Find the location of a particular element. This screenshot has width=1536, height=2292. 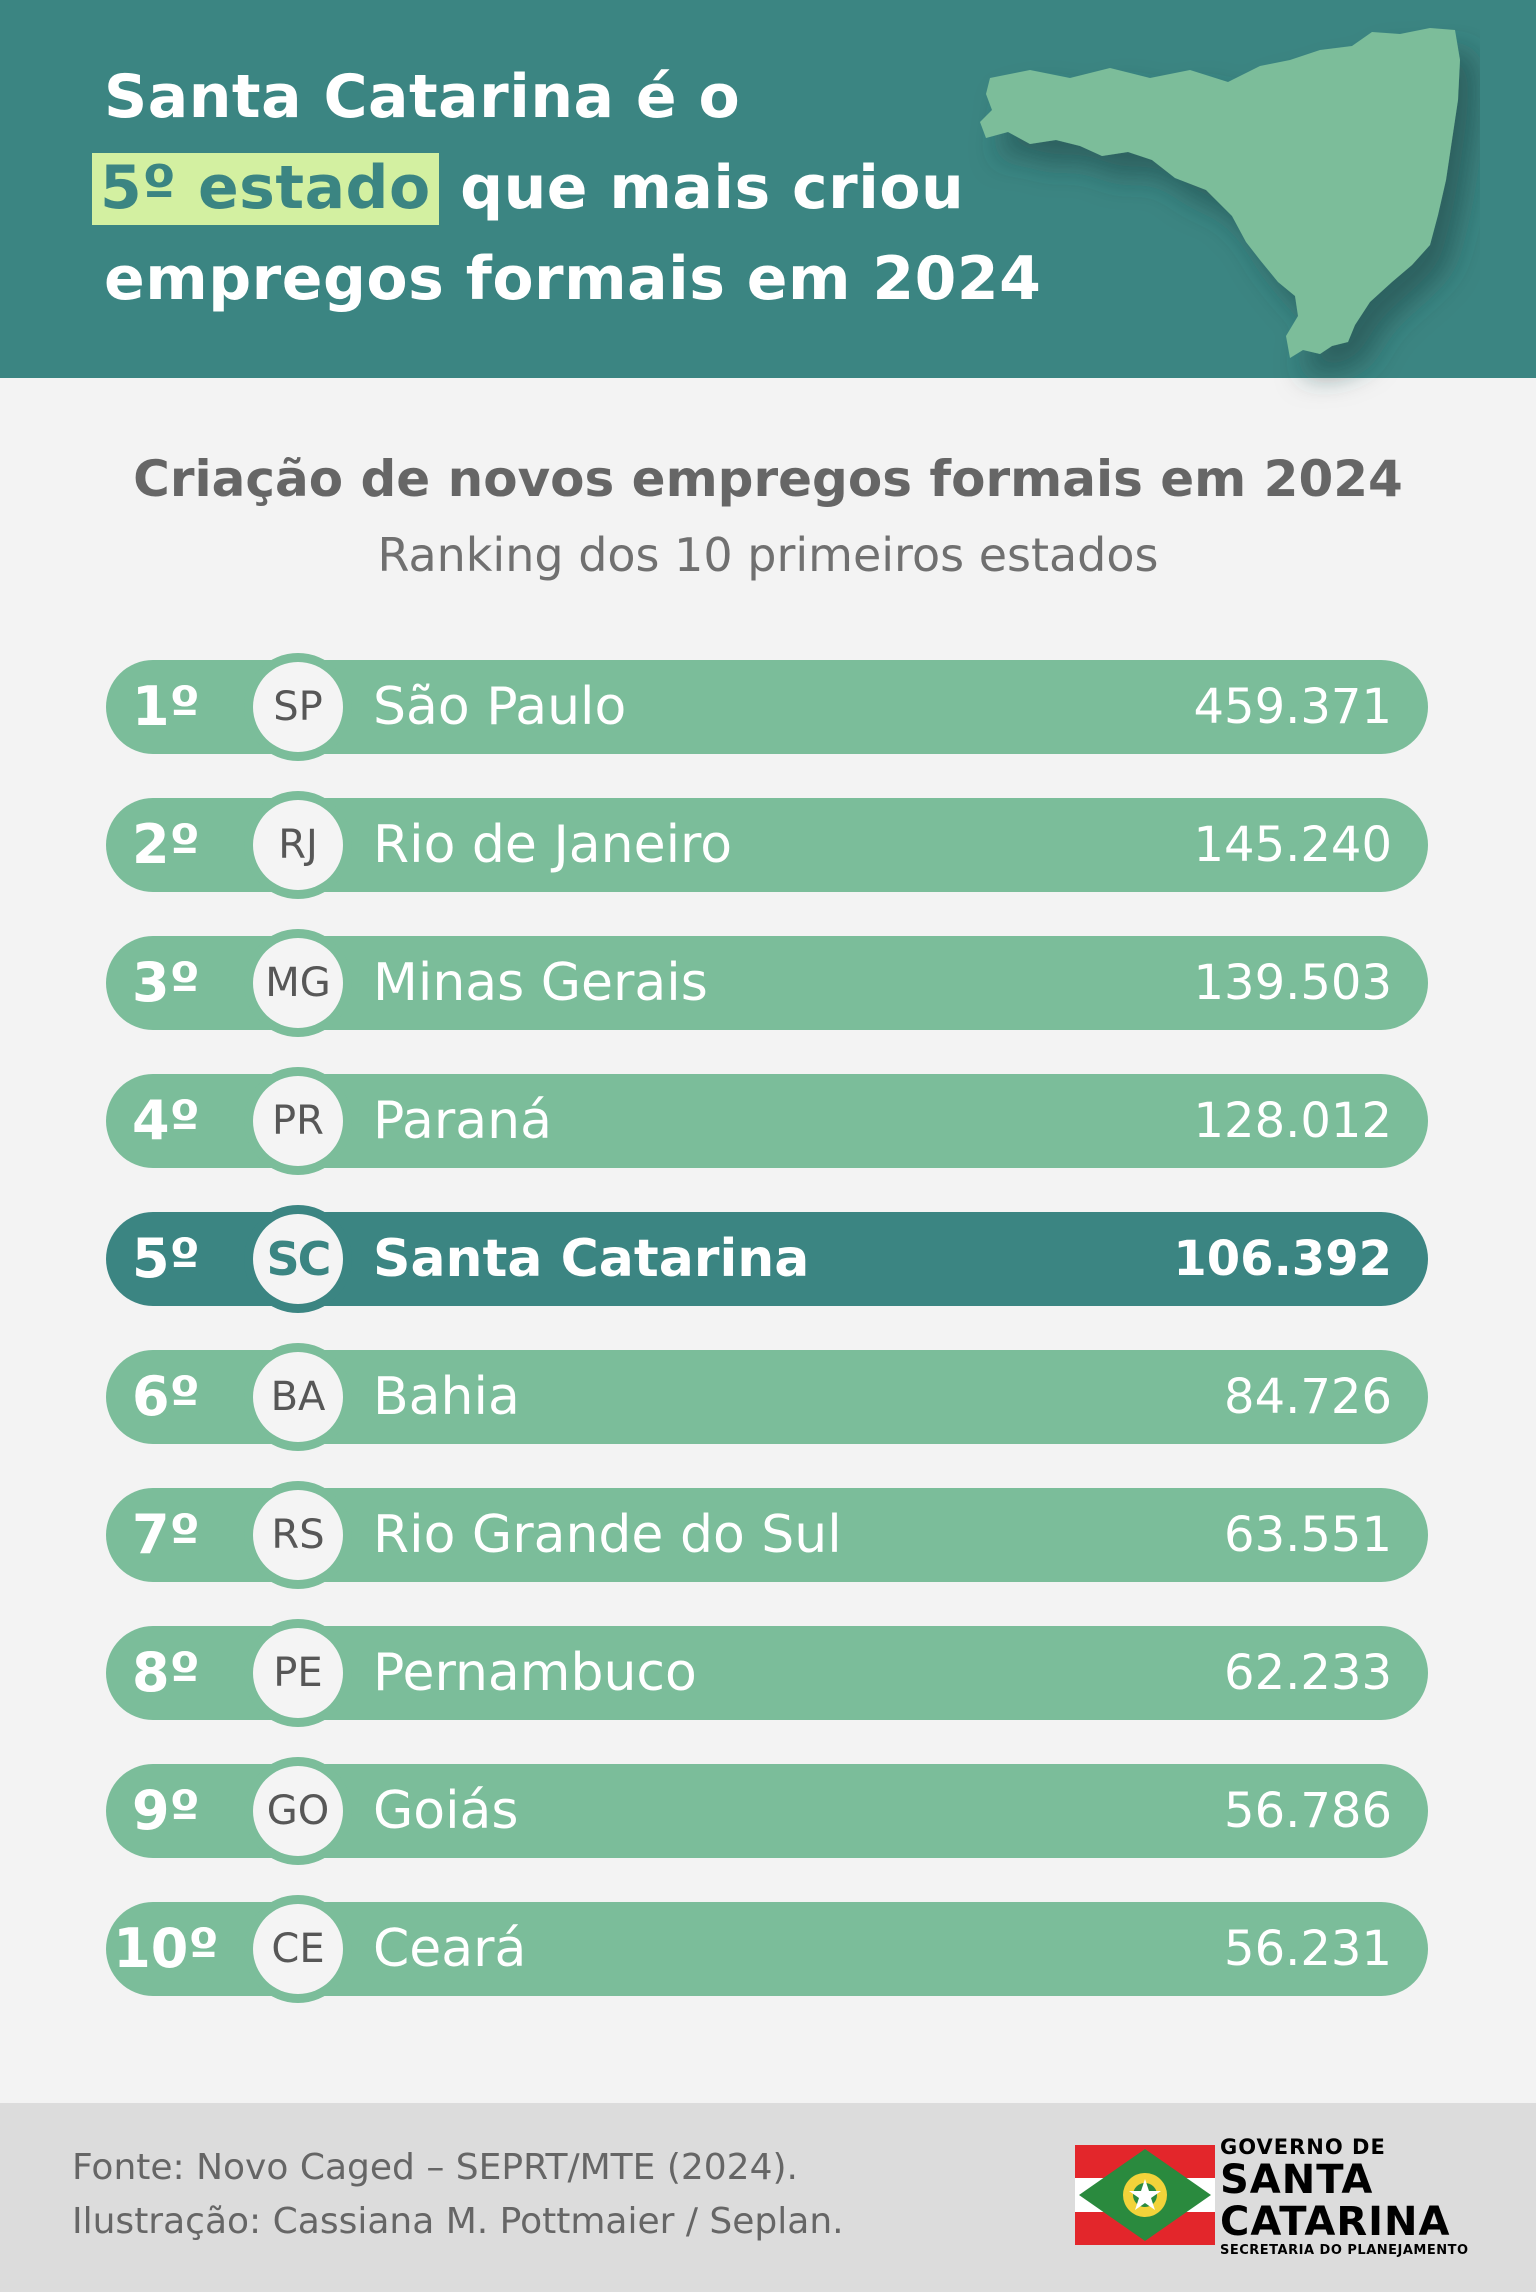

state-name: Rio de Janeiro is located at coordinates (553, 845).